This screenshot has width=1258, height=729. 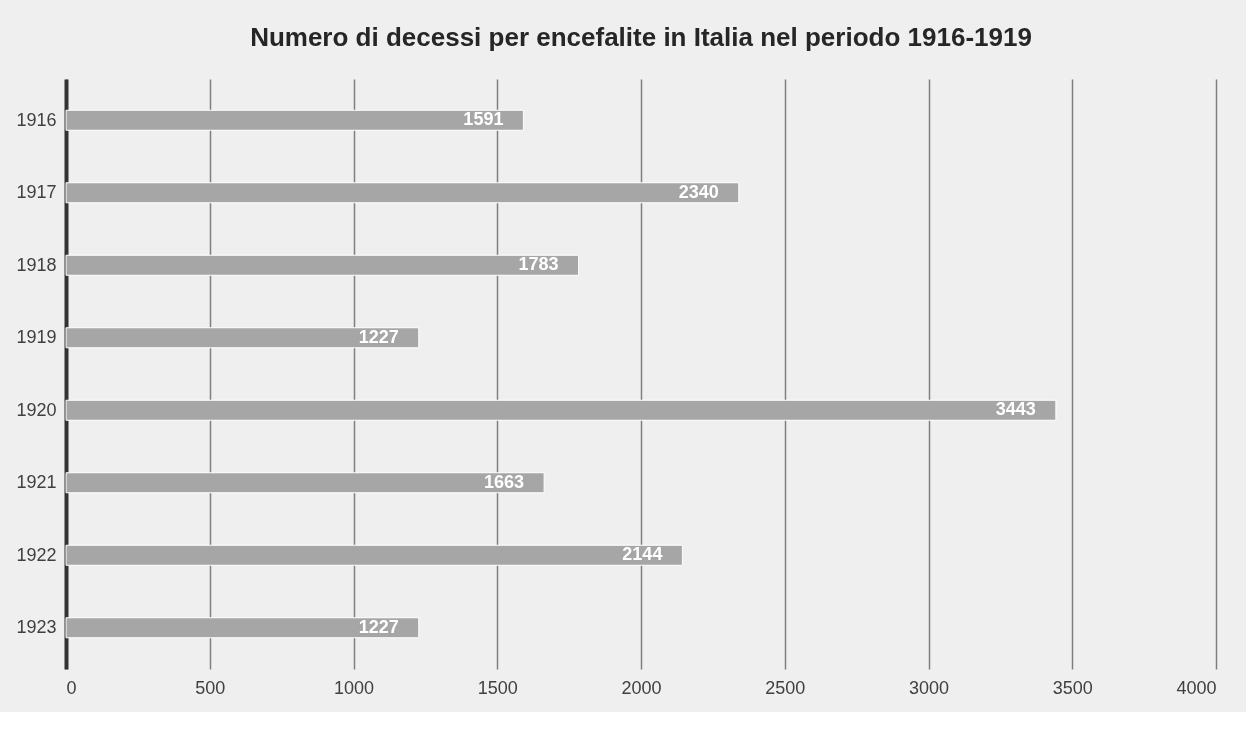 What do you see at coordinates (71, 687) in the screenshot?
I see `x-tick-label: 0` at bounding box center [71, 687].